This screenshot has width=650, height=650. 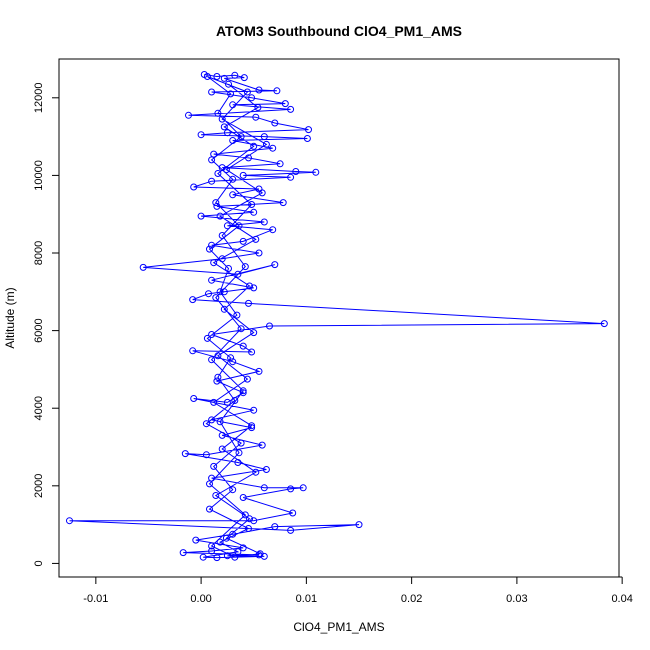 I want to click on x-tick-label: 0.01, so click(x=306, y=599).